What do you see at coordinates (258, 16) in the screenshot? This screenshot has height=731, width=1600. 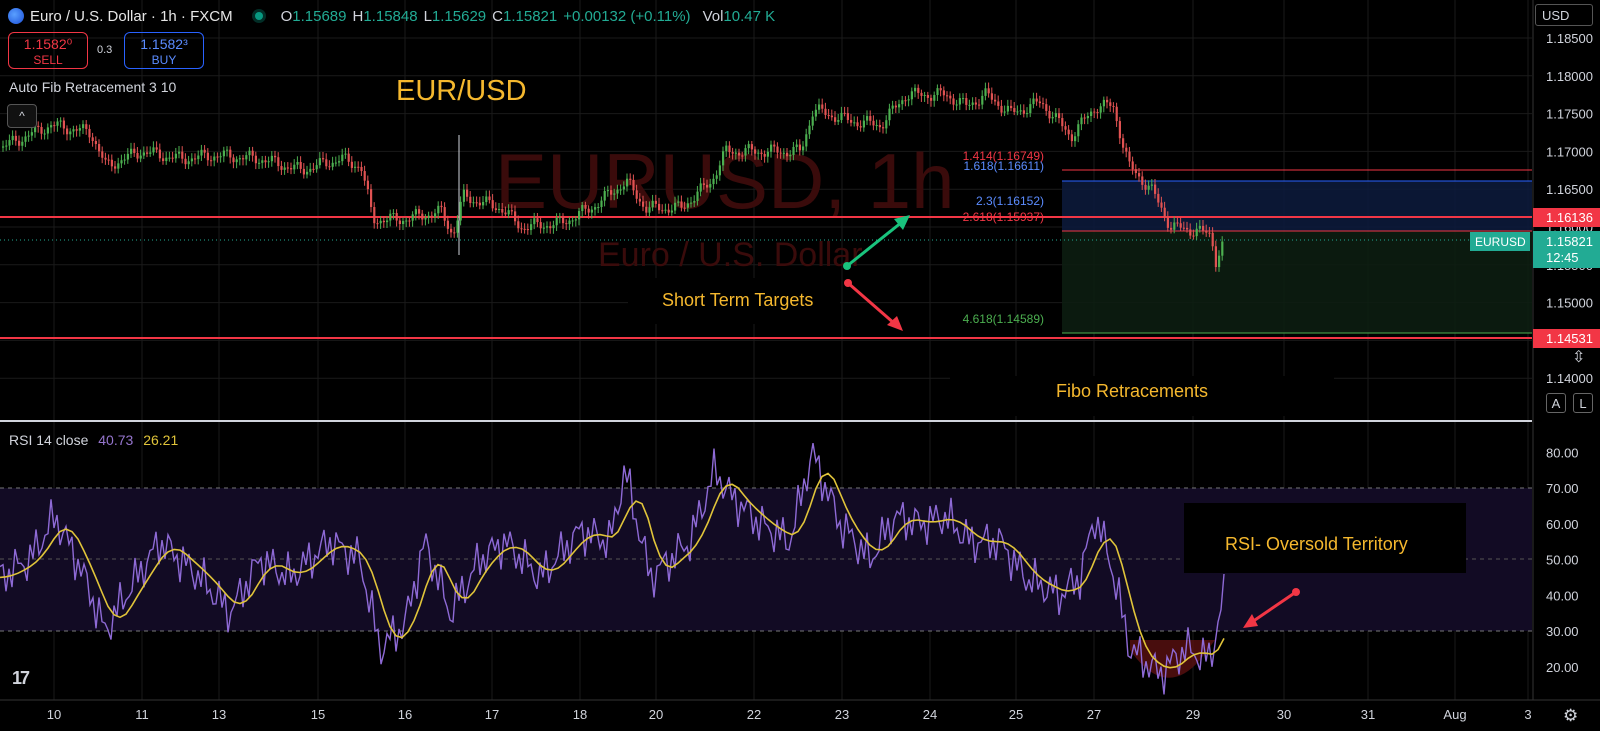 I see `market-status-icon` at bounding box center [258, 16].